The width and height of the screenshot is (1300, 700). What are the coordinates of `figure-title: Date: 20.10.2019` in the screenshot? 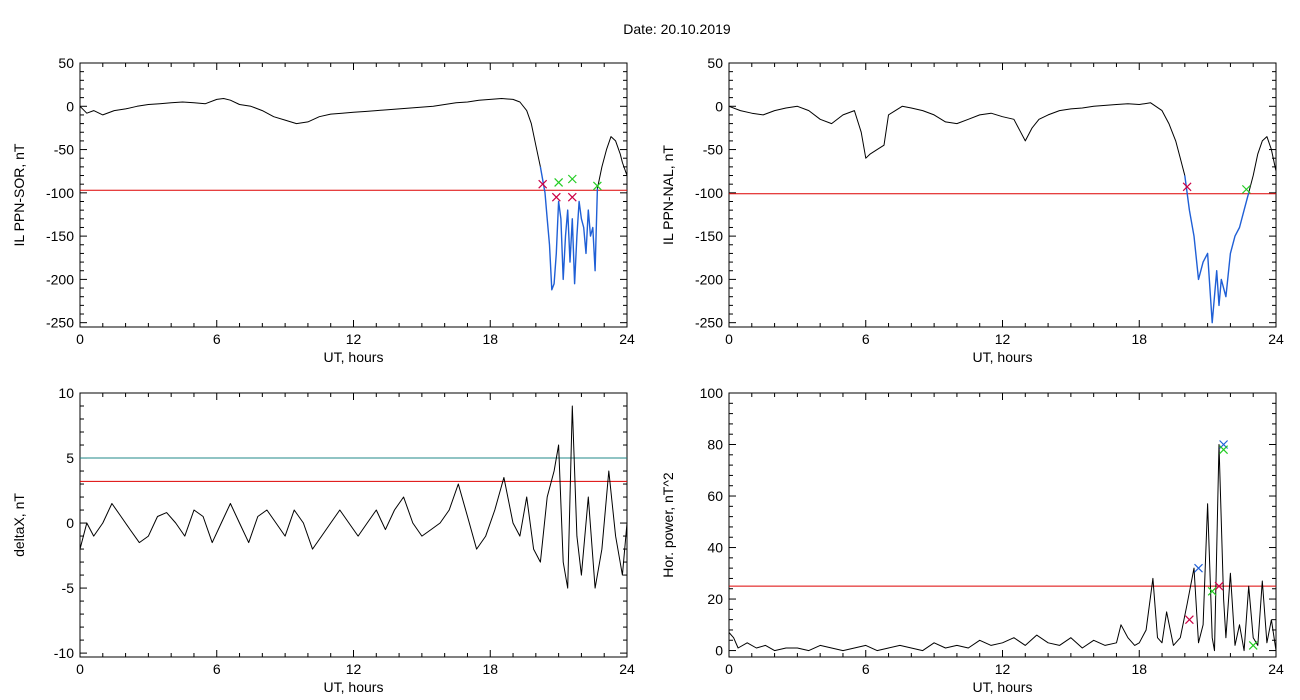 It's located at (677, 29).